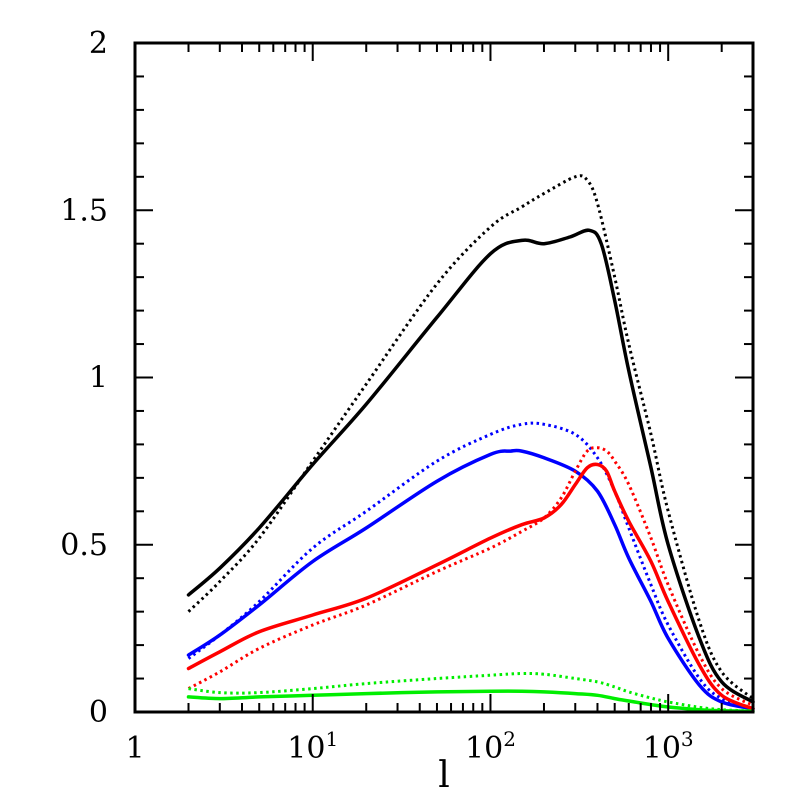  I want to click on series-line-8-dotted, so click(471, 692).